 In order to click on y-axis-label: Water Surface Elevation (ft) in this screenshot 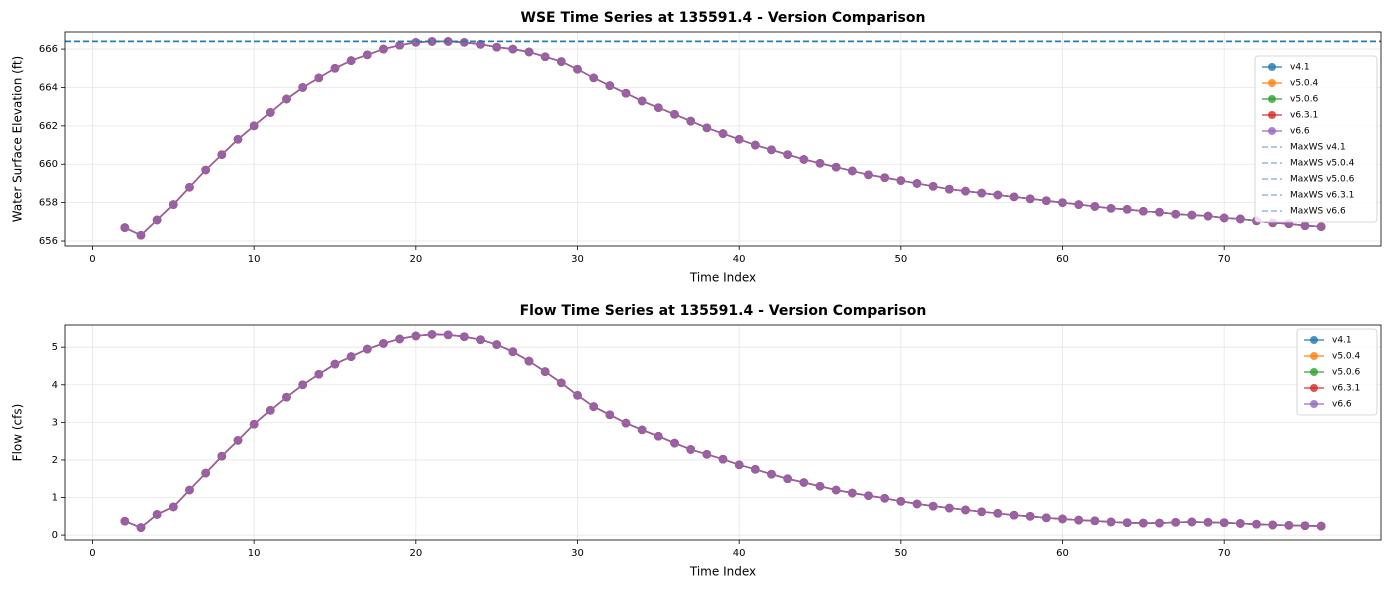, I will do `click(18, 139)`.